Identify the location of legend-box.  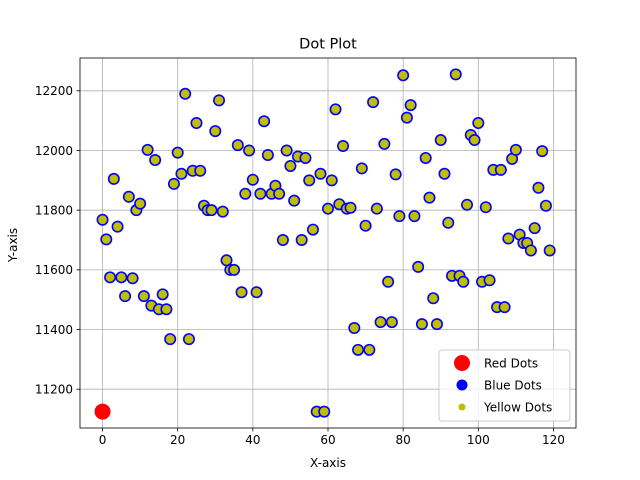
(504, 385).